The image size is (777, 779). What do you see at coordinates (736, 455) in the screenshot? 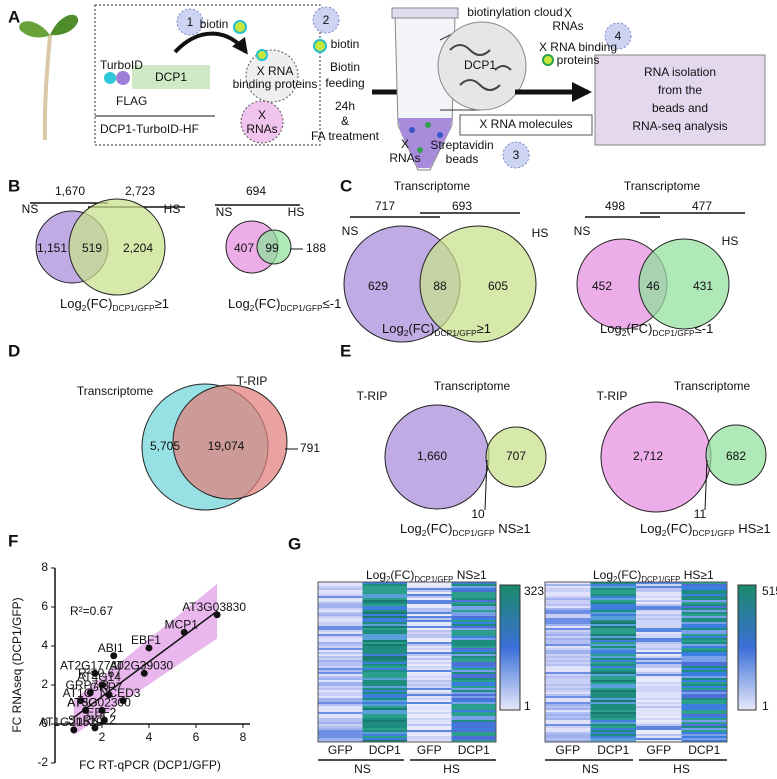
I see `venn-circle` at bounding box center [736, 455].